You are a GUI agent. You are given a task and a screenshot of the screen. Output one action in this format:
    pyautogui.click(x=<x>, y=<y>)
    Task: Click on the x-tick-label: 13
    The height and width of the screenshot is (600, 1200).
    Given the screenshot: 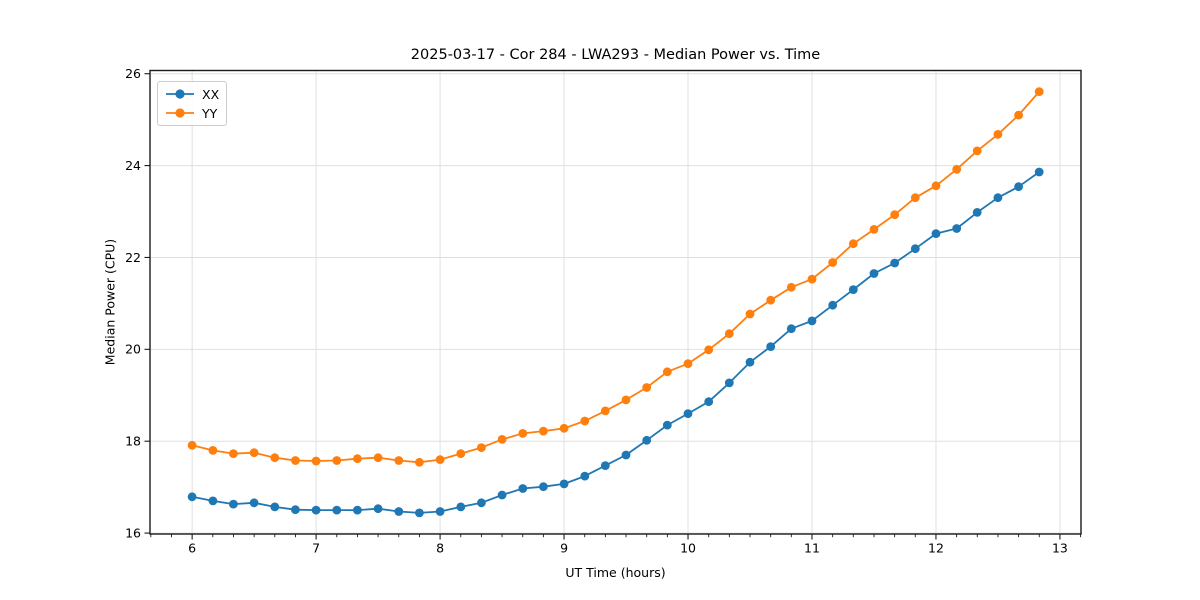 What is the action you would take?
    pyautogui.click(x=1060, y=548)
    